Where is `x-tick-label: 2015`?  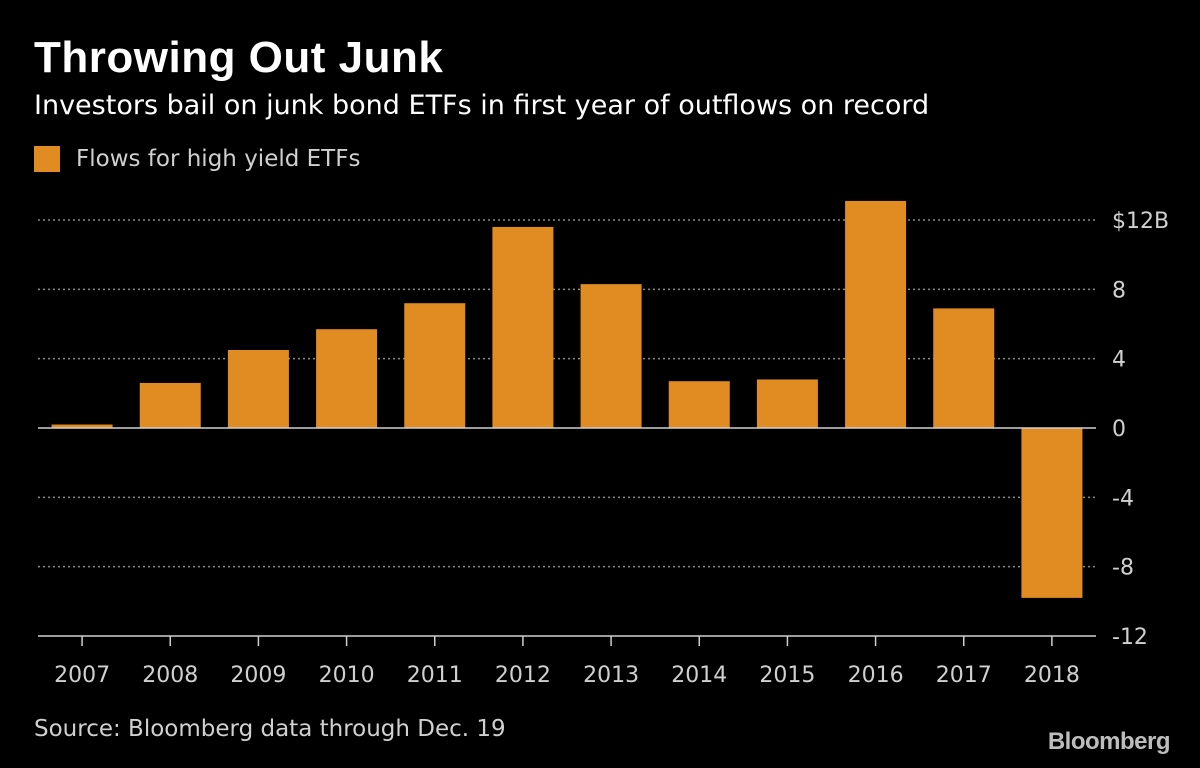
x-tick-label: 2015 is located at coordinates (787, 675).